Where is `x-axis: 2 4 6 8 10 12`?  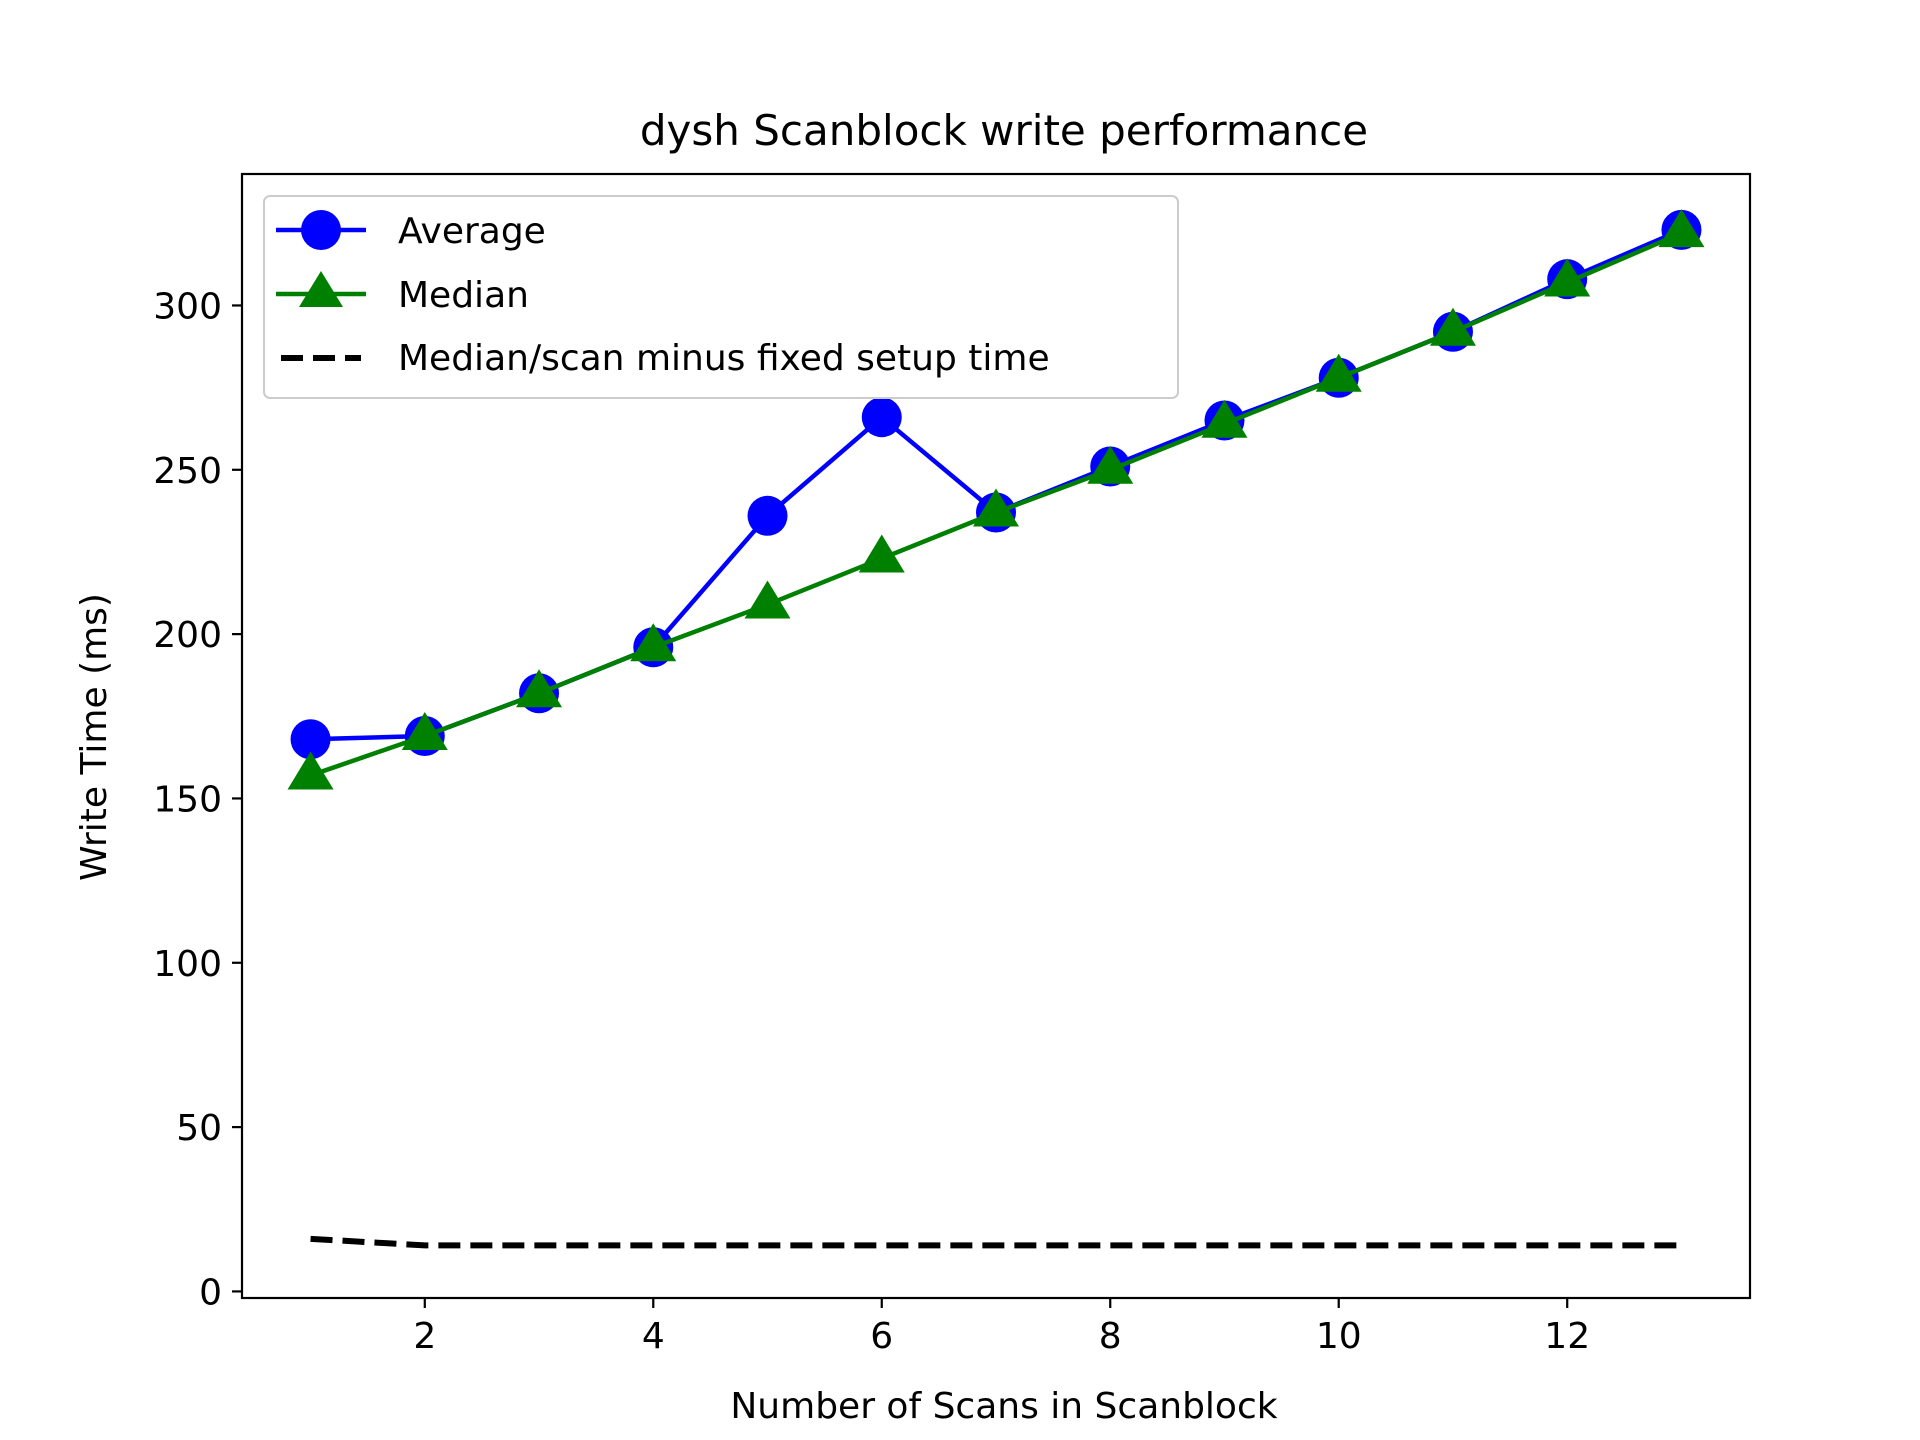 x-axis: 2 4 6 8 10 12 is located at coordinates (1001, 1327).